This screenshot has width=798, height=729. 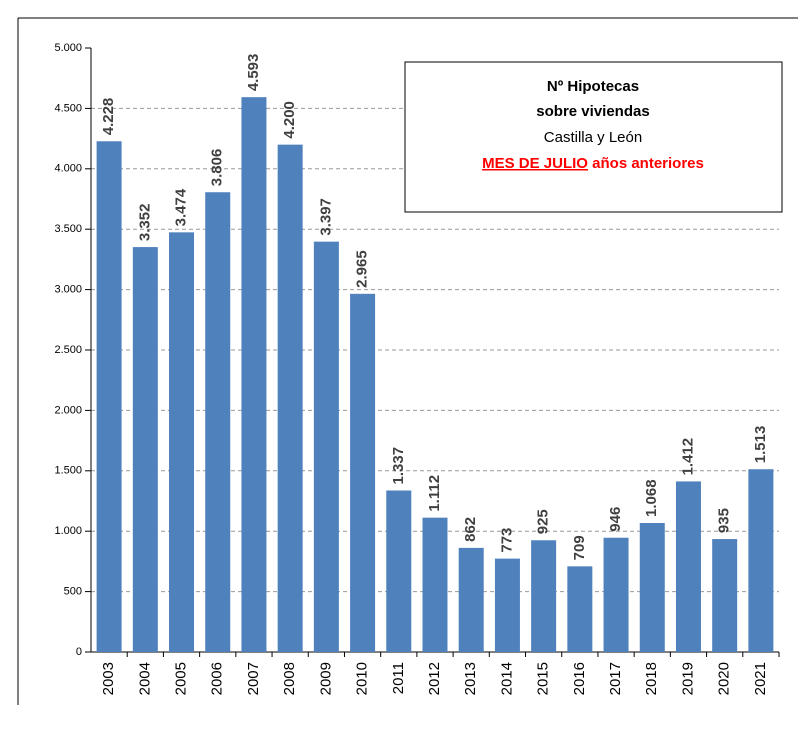 I want to click on data-label: 925, so click(x=543, y=521).